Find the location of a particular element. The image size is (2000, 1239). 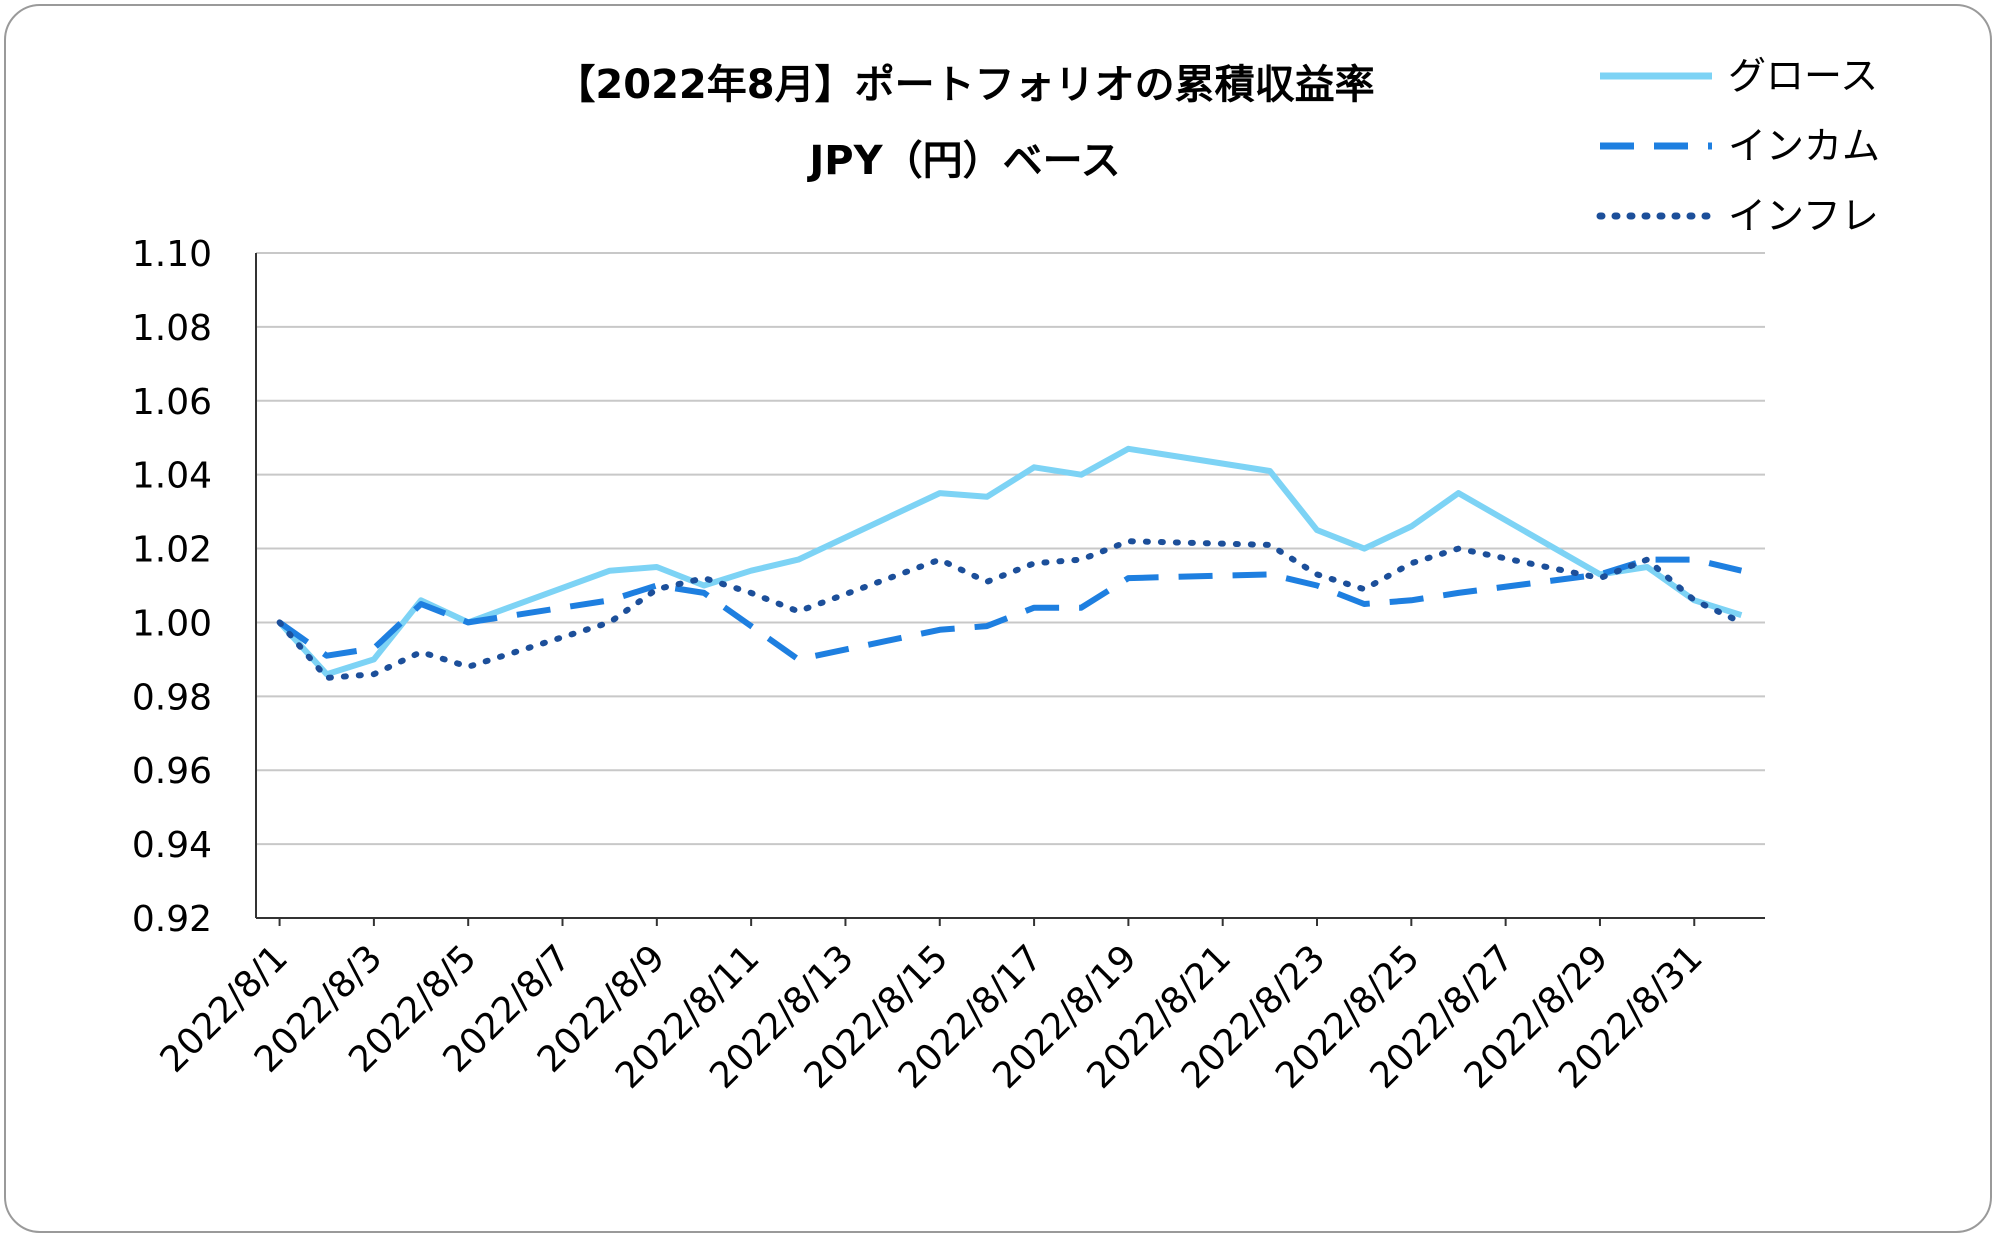

y-tick-label: 0.94 is located at coordinates (172, 845).